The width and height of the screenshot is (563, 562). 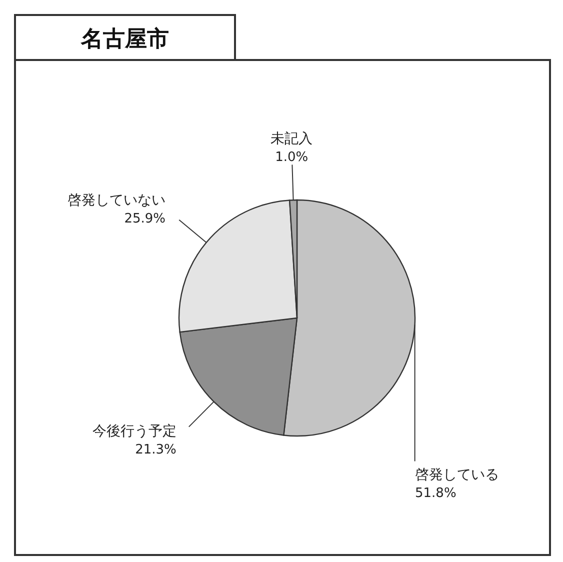 I want to click on data-label: 1.0%, so click(x=291, y=157).